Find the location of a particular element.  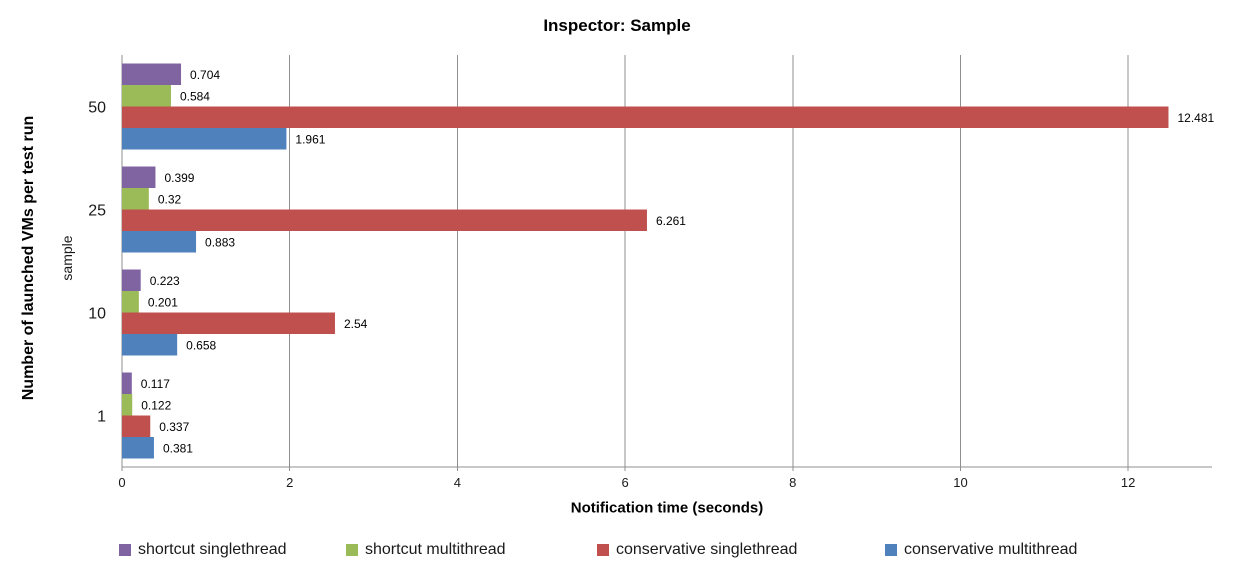

legend-item: conservative singlethread is located at coordinates (697, 550).